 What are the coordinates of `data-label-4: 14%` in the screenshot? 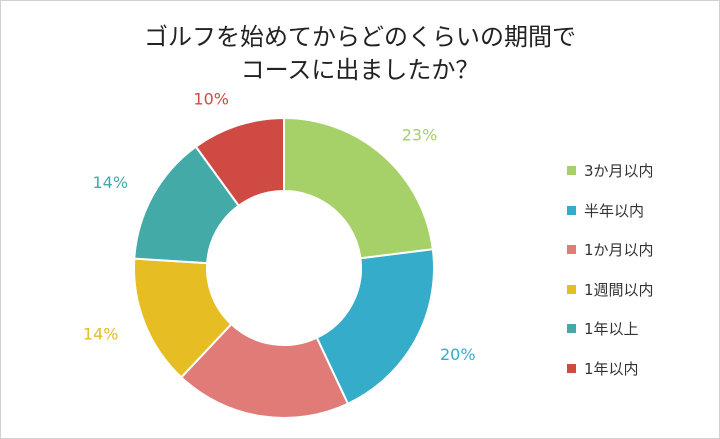 It's located at (101, 334).